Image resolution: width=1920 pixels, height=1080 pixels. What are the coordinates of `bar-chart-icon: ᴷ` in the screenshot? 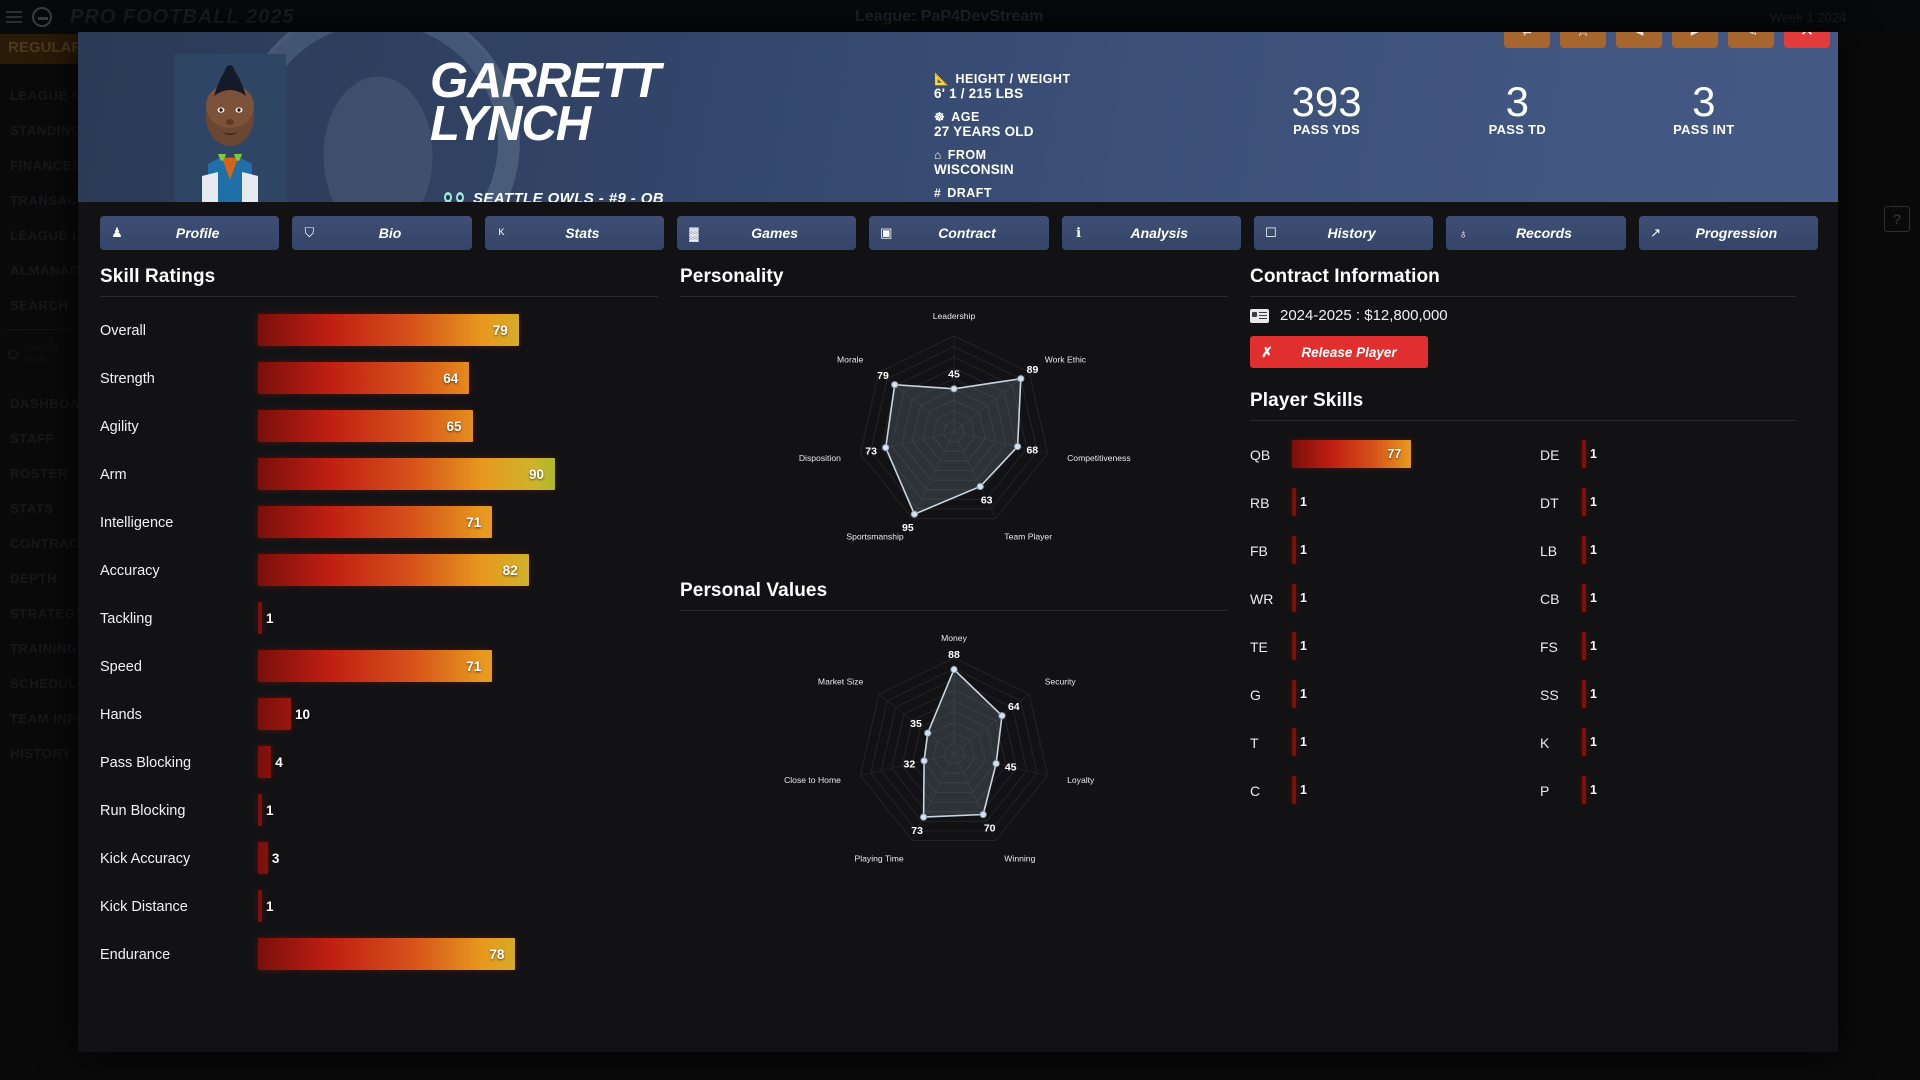 It's located at (501, 233).